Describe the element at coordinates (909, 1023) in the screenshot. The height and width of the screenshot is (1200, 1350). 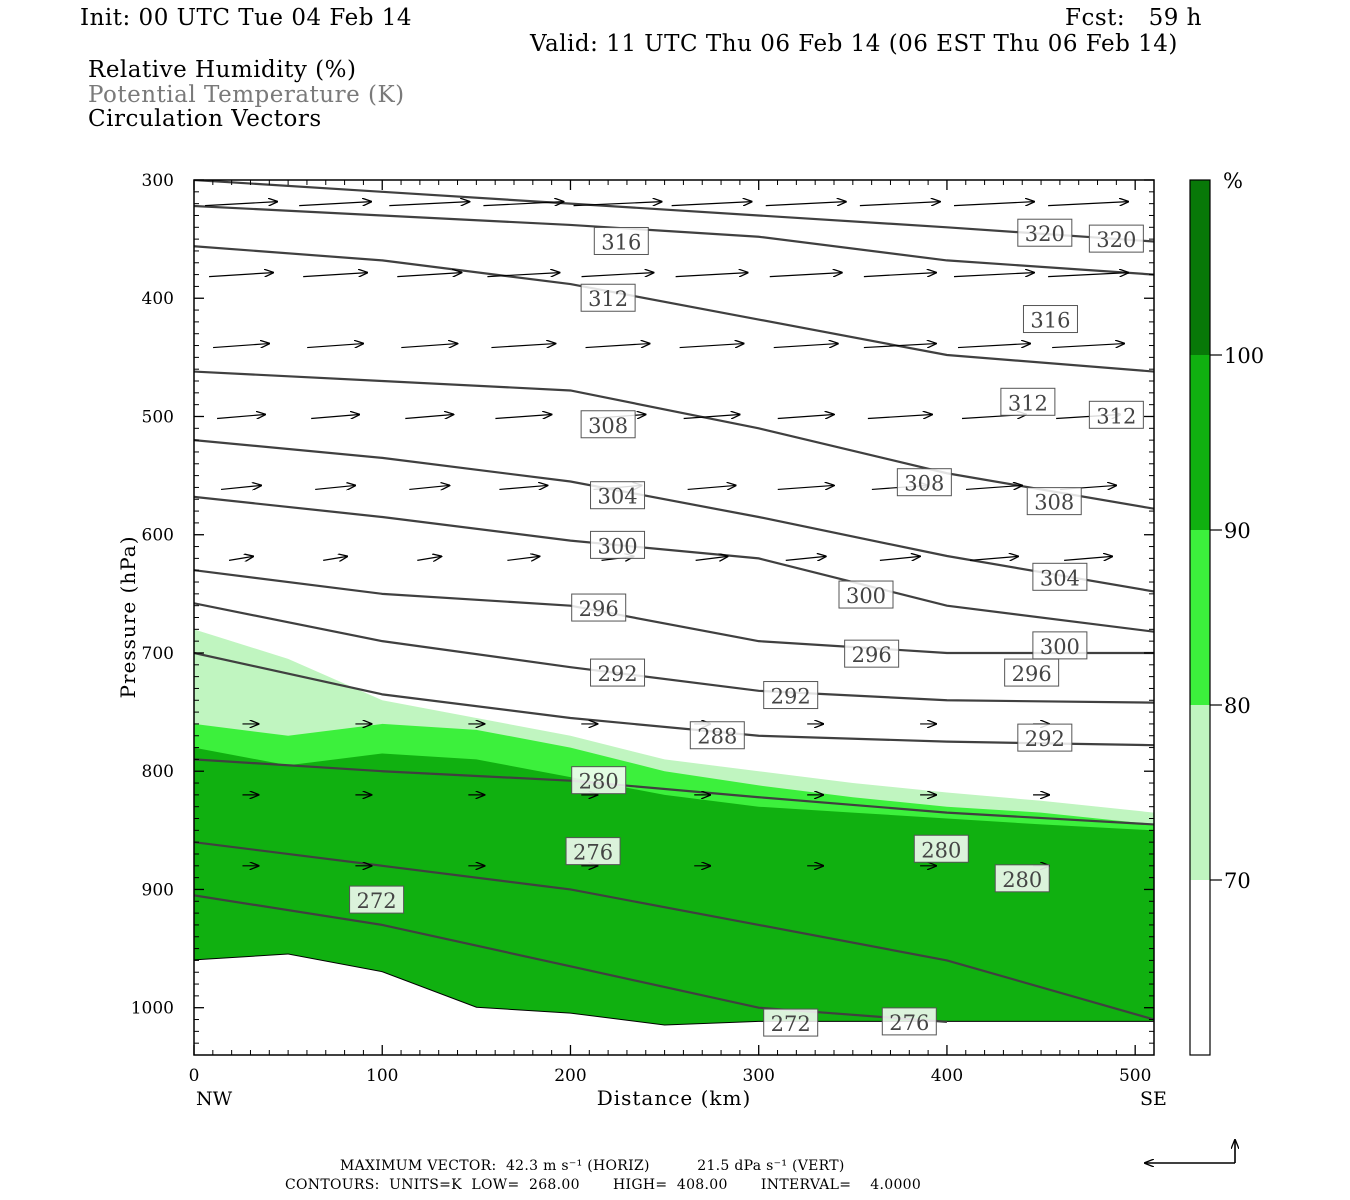
I see `contour-label-text: 276` at that location.